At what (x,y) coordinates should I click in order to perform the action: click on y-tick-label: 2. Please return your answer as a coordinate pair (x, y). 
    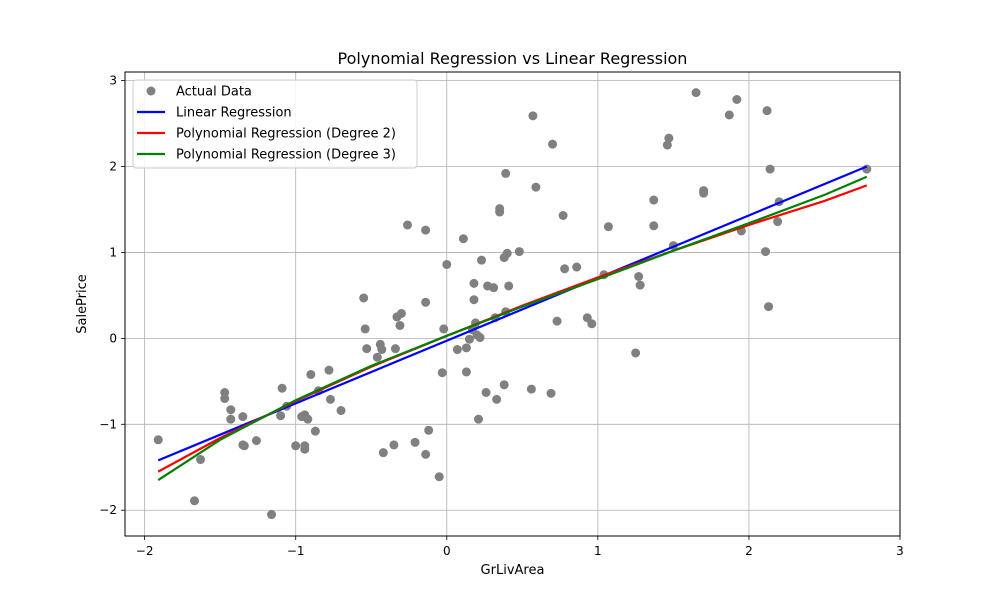
    Looking at the image, I should click on (113, 167).